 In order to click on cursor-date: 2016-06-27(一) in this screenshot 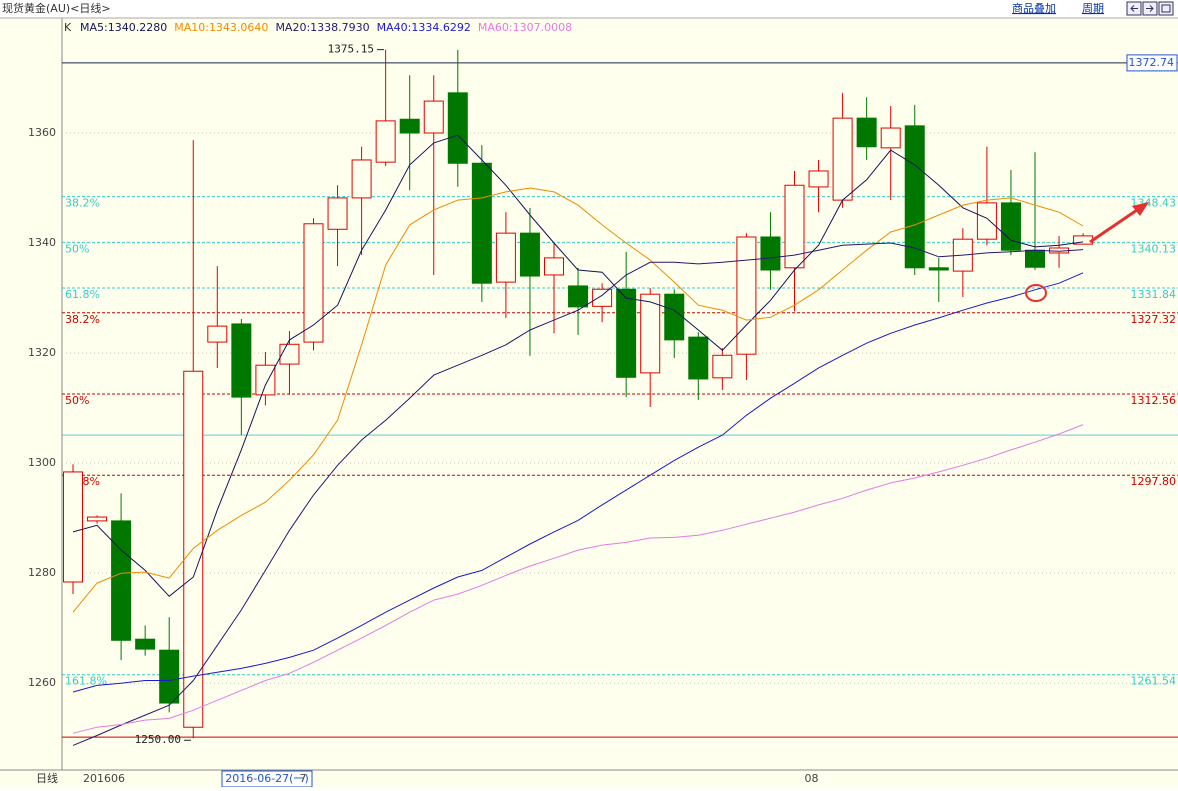, I will do `click(267, 778)`.